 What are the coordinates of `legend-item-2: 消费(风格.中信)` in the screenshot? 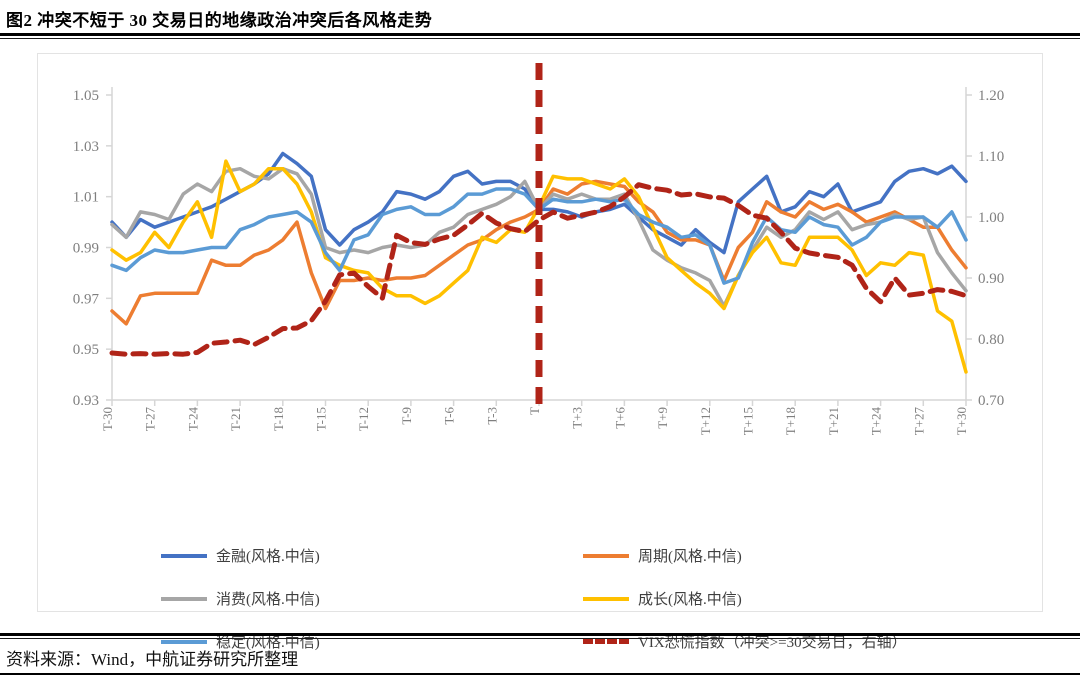 It's located at (240, 598).